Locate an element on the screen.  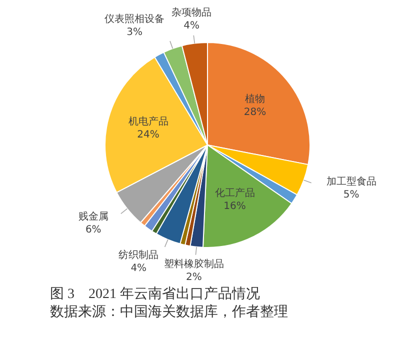
data-label: 16% is located at coordinates (235, 206).